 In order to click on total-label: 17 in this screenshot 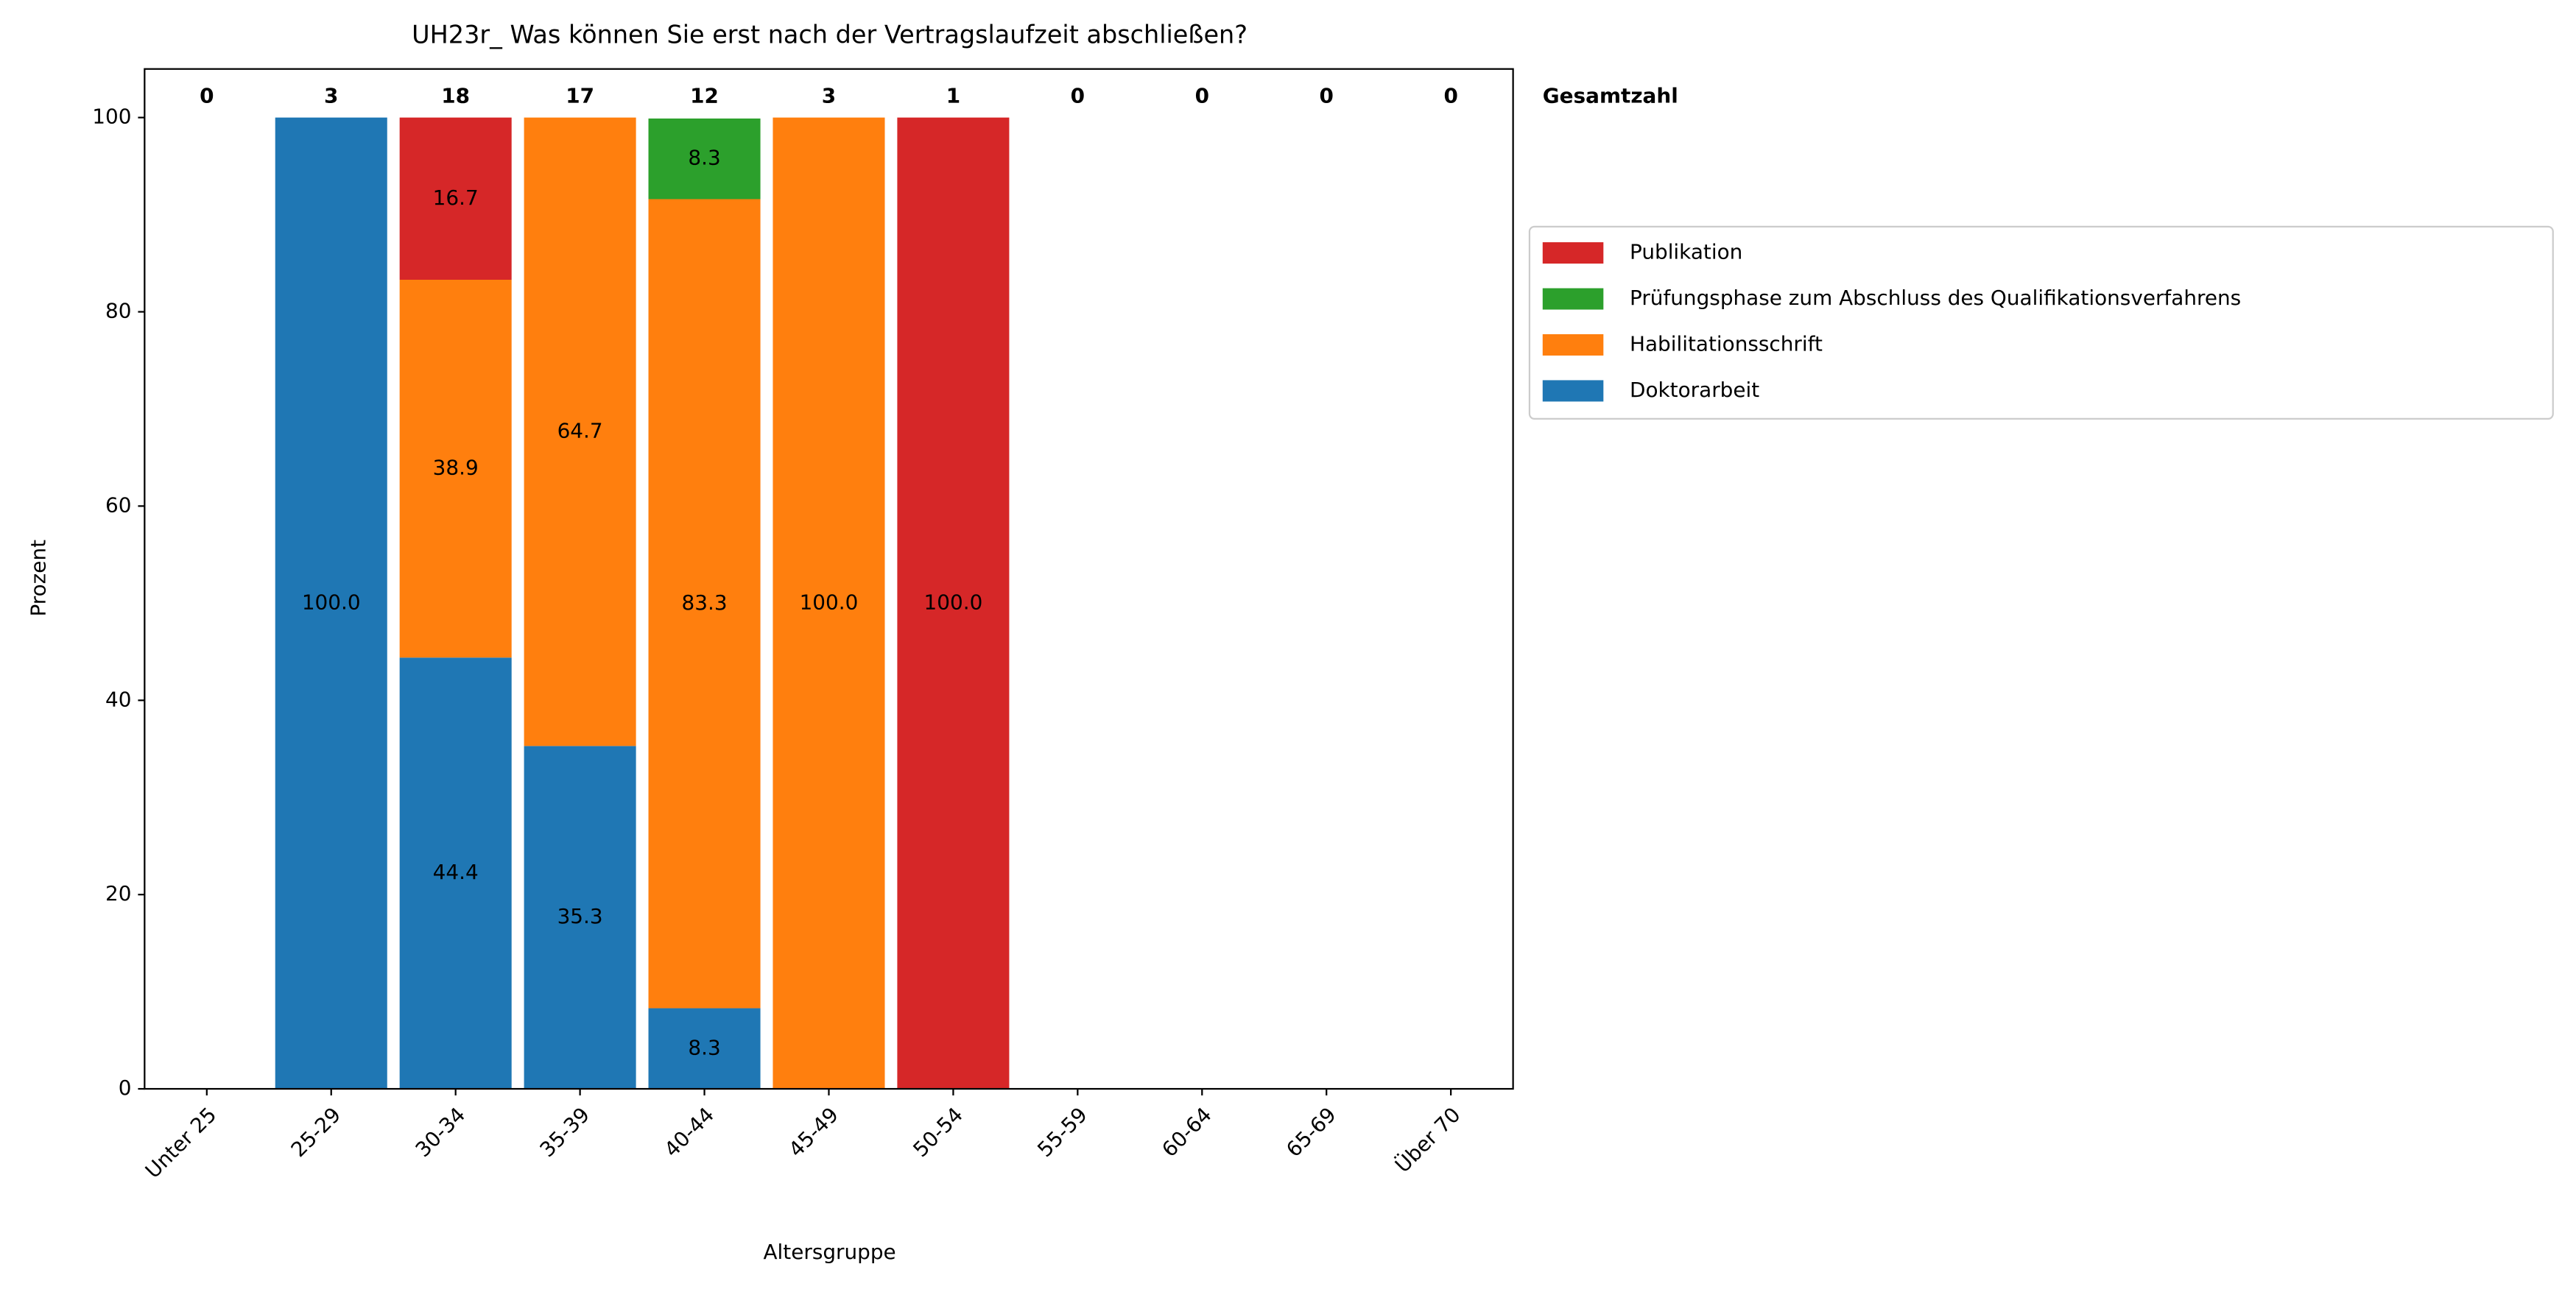, I will do `click(580, 96)`.